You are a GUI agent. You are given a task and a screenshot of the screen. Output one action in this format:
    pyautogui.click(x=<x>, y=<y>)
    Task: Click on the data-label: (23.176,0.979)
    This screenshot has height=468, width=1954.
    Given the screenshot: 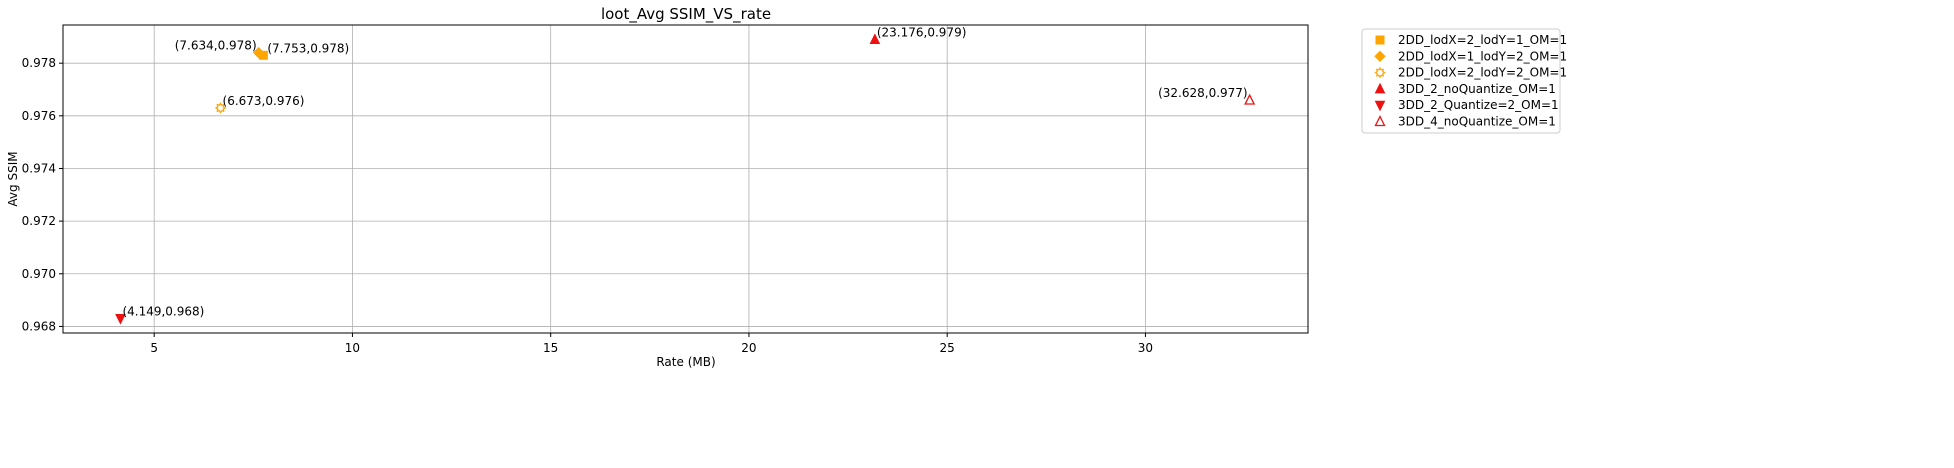 What is the action you would take?
    pyautogui.click(x=922, y=32)
    